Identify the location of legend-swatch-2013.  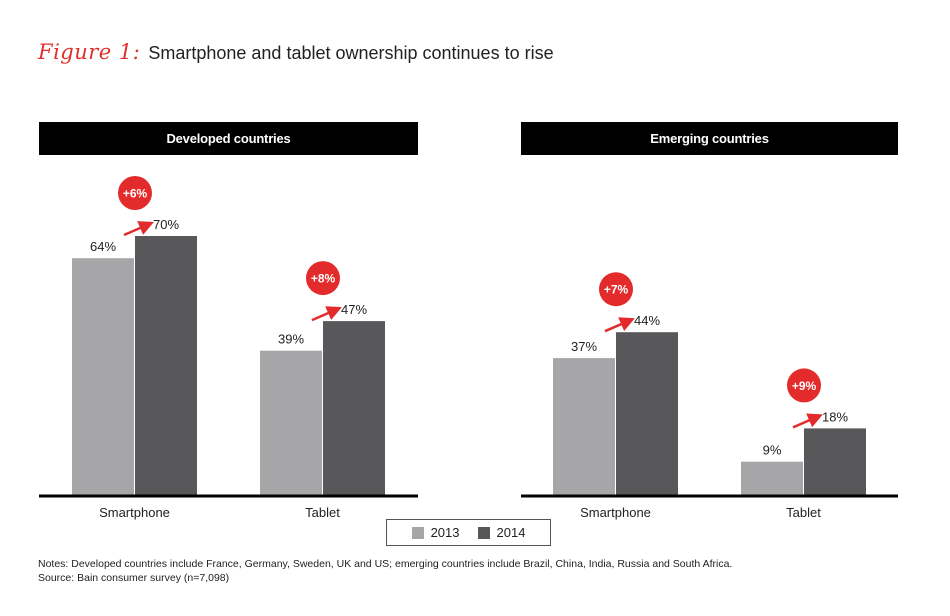
(417, 532).